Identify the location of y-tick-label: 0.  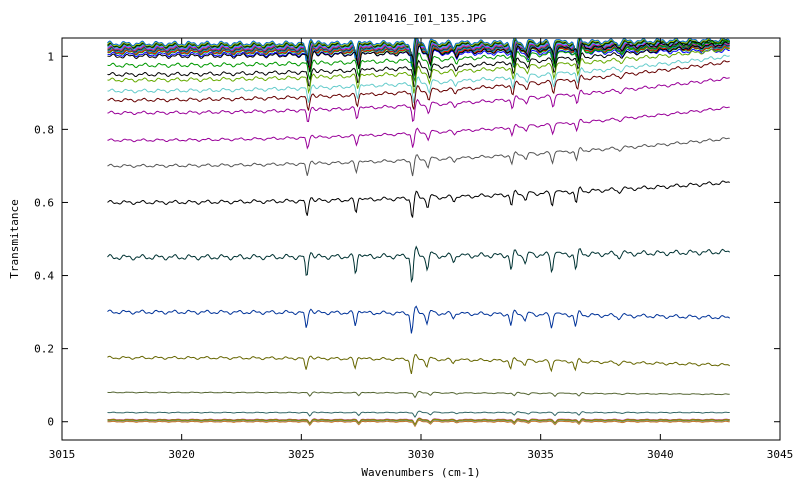
(50, 422).